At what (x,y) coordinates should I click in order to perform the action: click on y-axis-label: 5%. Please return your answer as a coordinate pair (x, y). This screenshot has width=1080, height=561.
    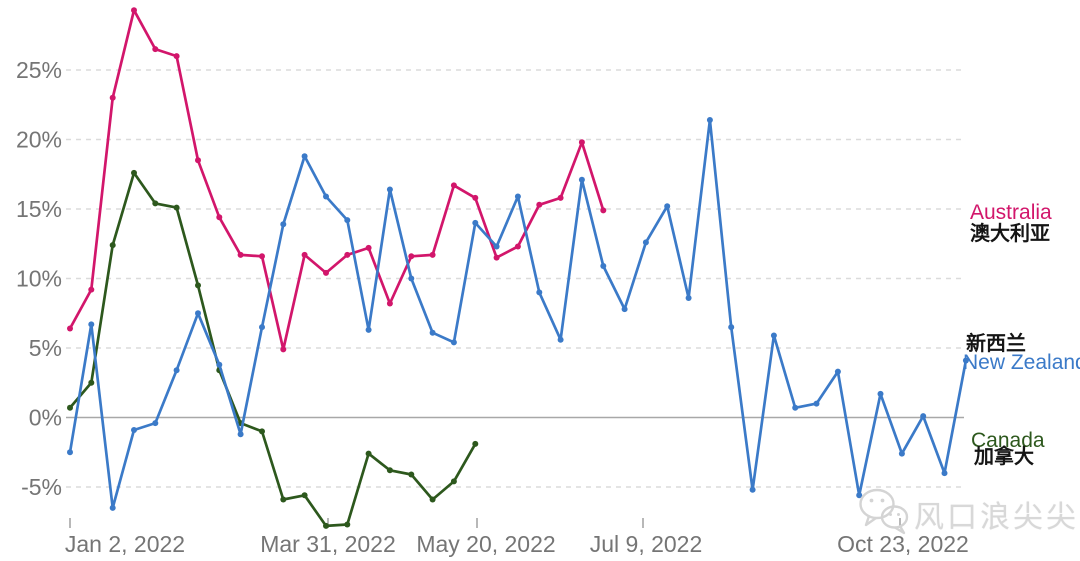
    Looking at the image, I should click on (45, 348).